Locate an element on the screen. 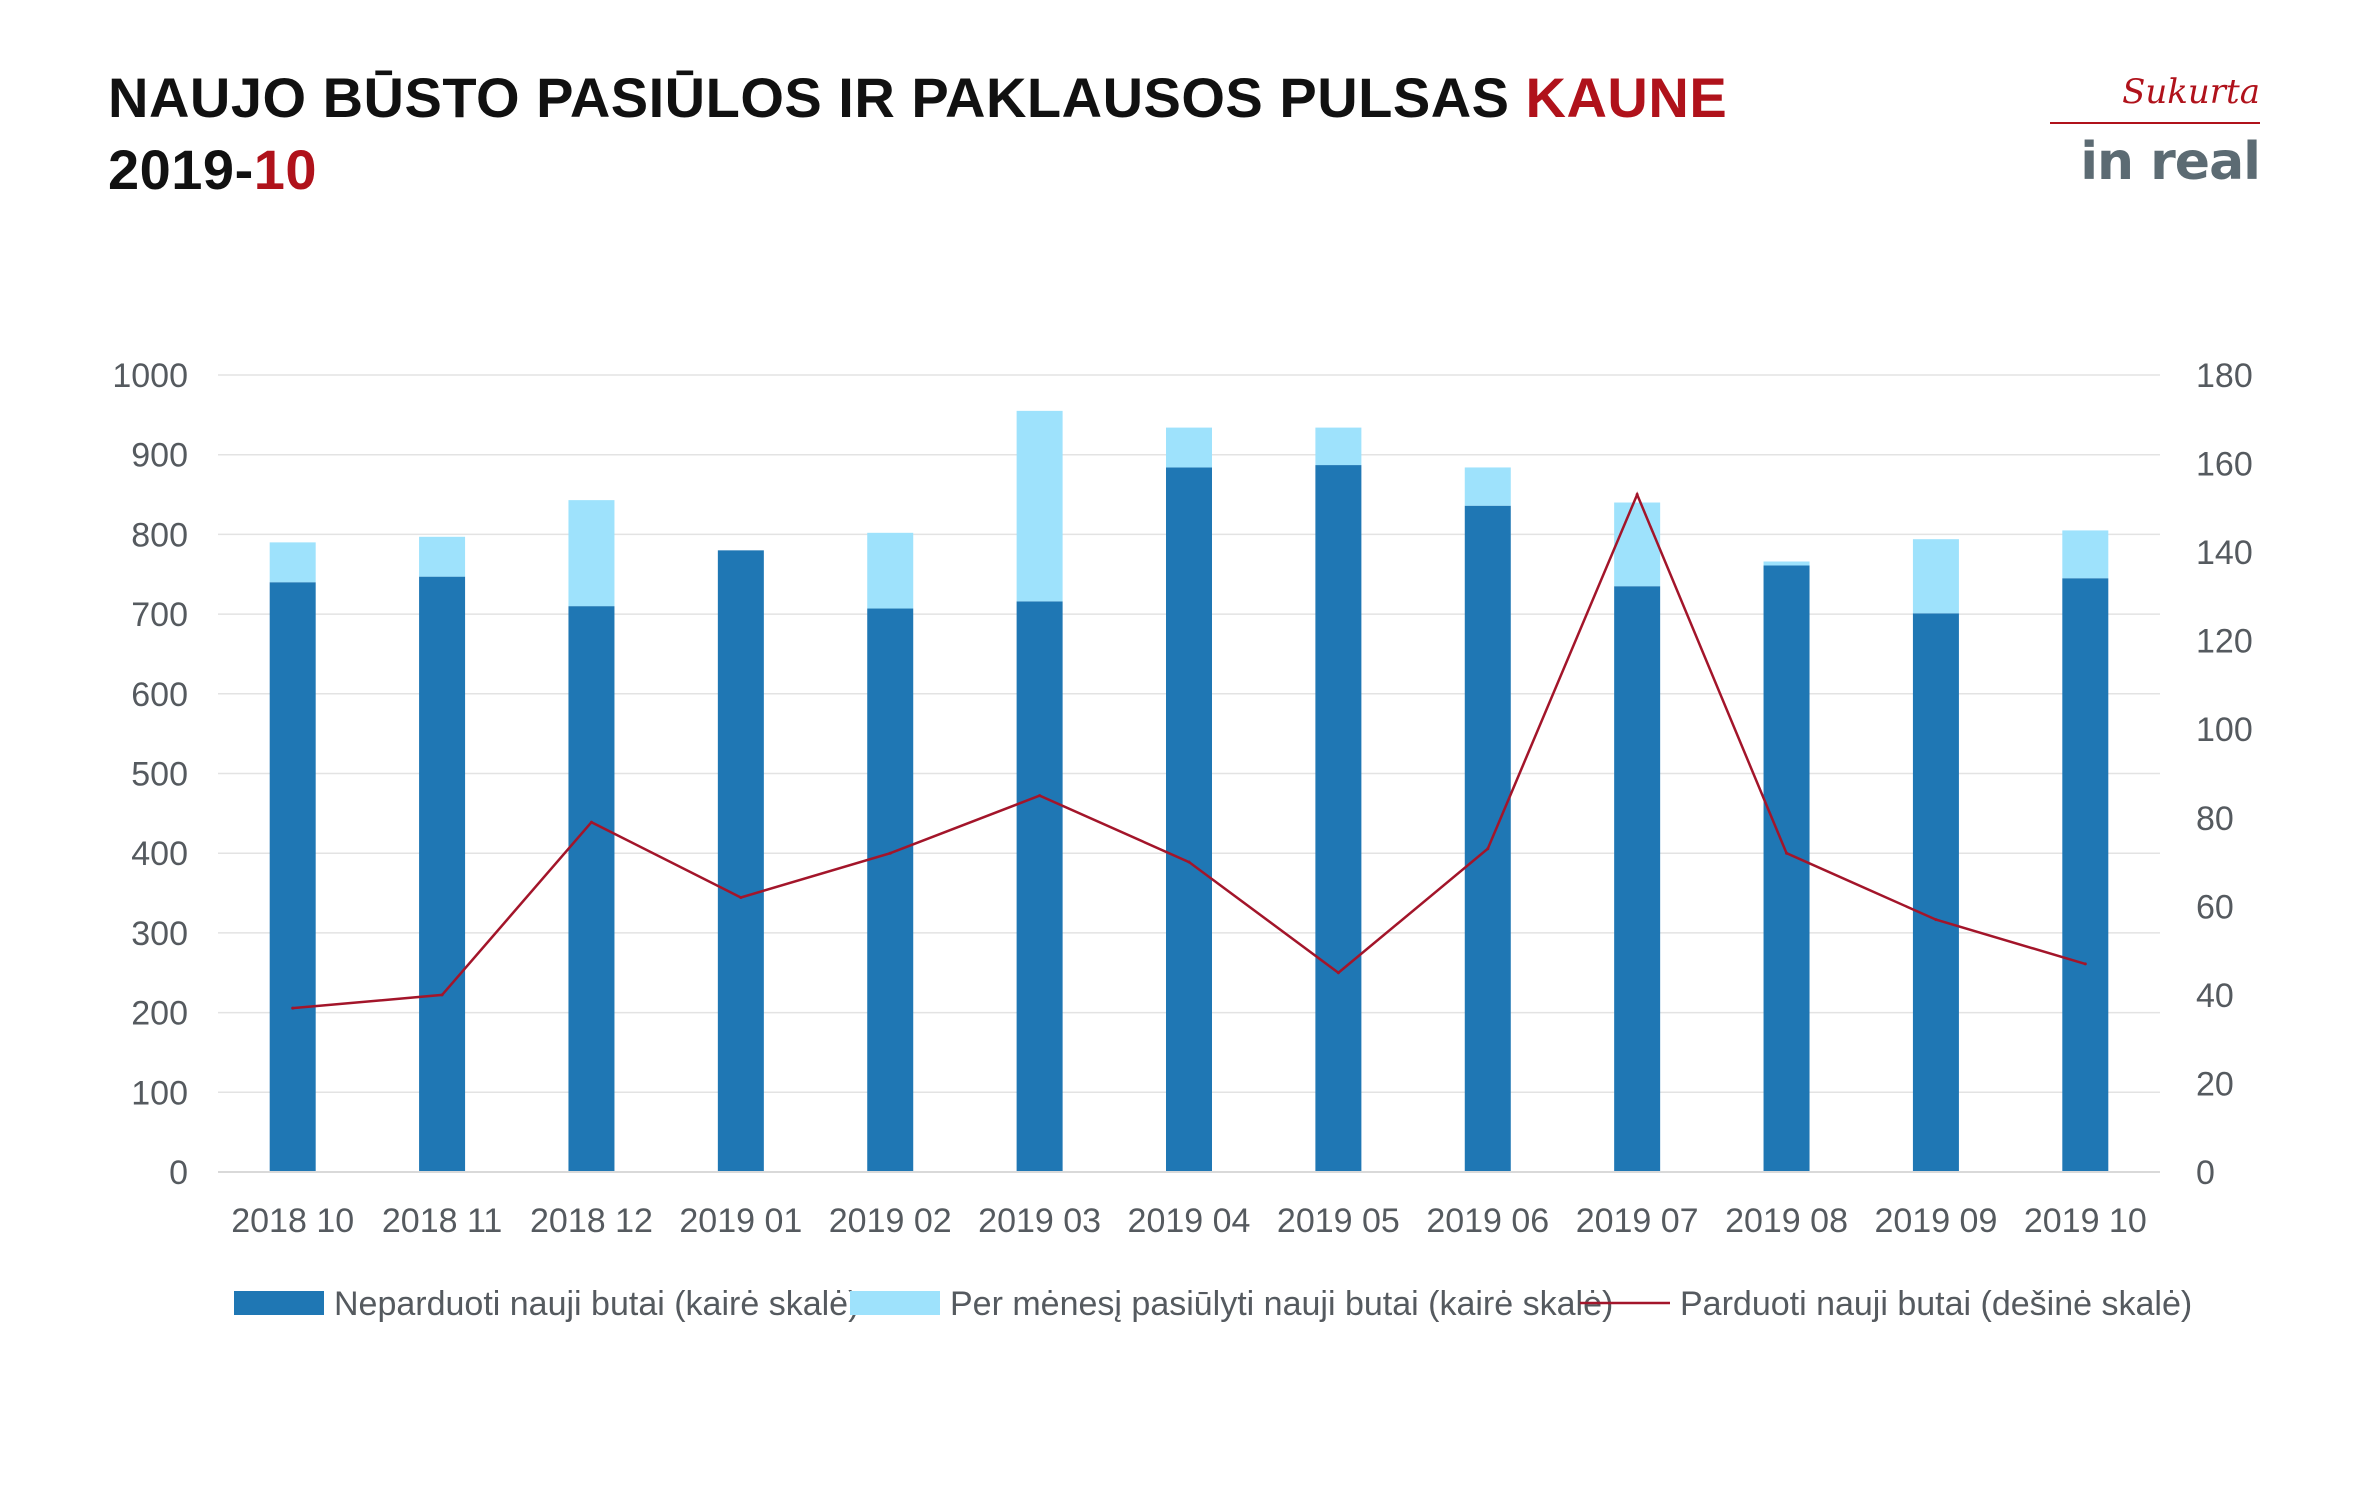 Image resolution: width=2371 pixels, height=1508 pixels. title-date-month: 10 is located at coordinates (285, 169).